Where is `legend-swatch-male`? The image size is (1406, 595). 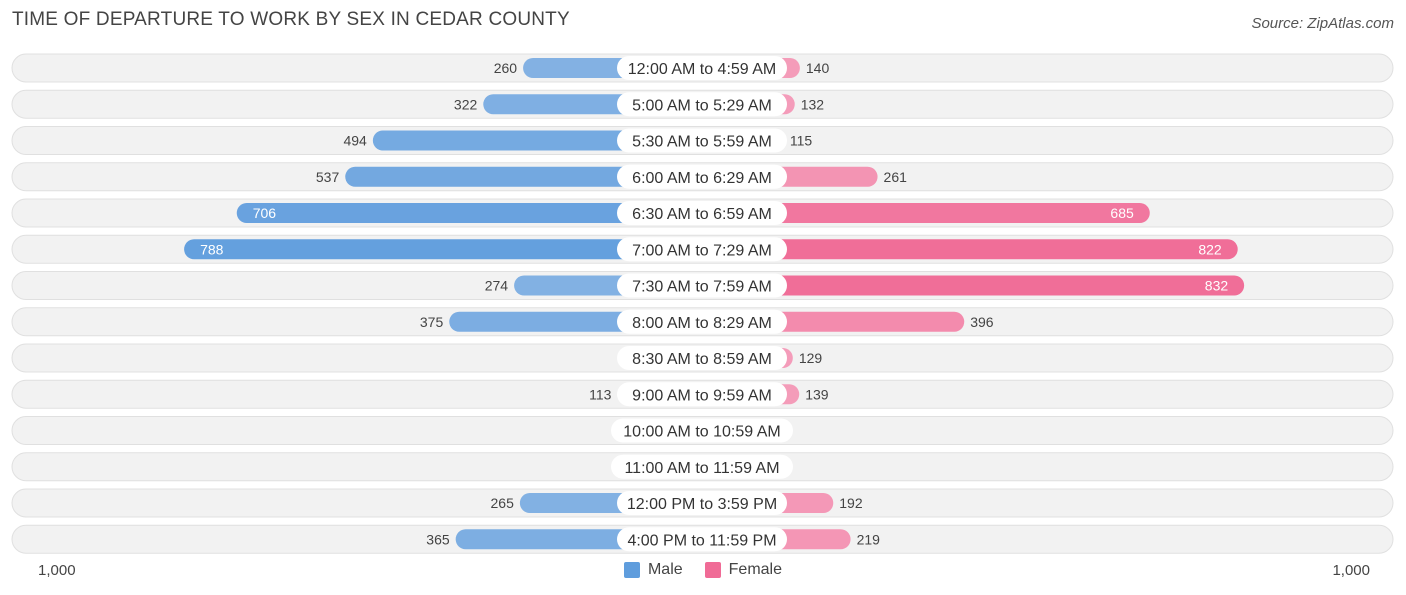 legend-swatch-male is located at coordinates (631, 570).